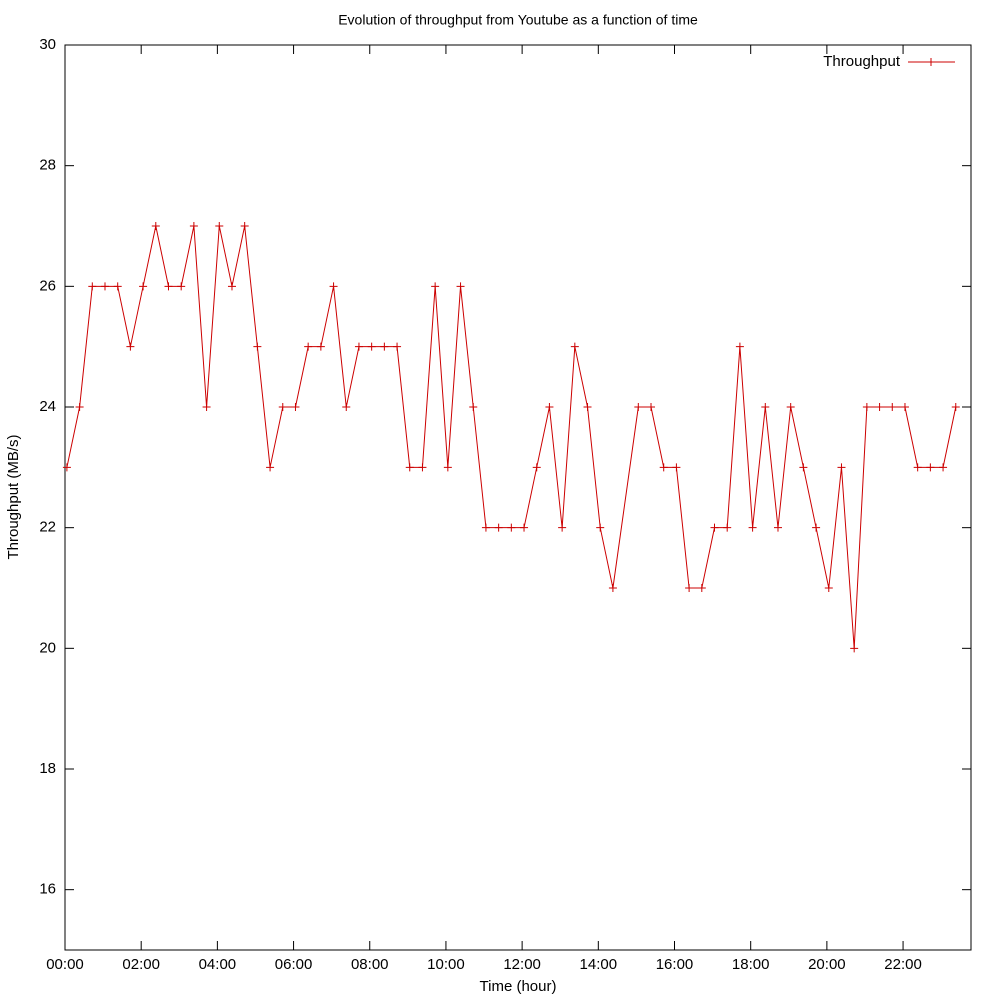  What do you see at coordinates (13, 496) in the screenshot?
I see `y-axis-label: Throughput (MB/s)` at bounding box center [13, 496].